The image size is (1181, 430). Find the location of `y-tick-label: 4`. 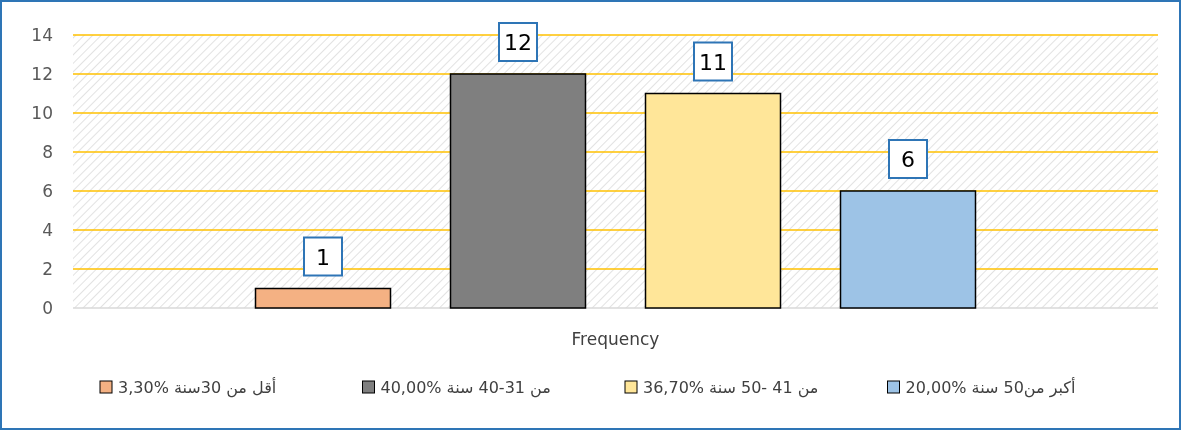

y-tick-label: 4 is located at coordinates (47, 230).